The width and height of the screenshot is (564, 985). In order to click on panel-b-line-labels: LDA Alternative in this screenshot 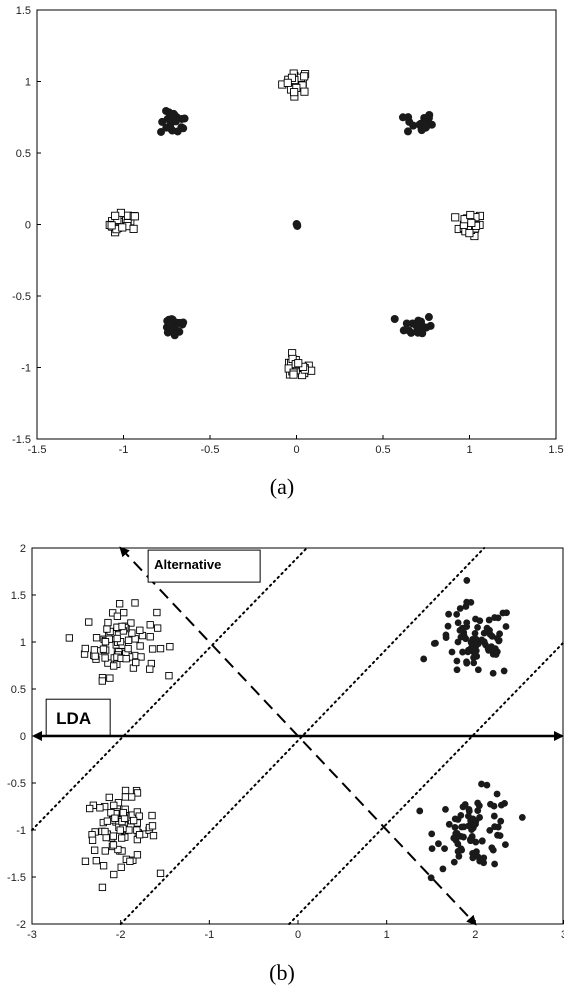, I will do `click(153, 642)`.